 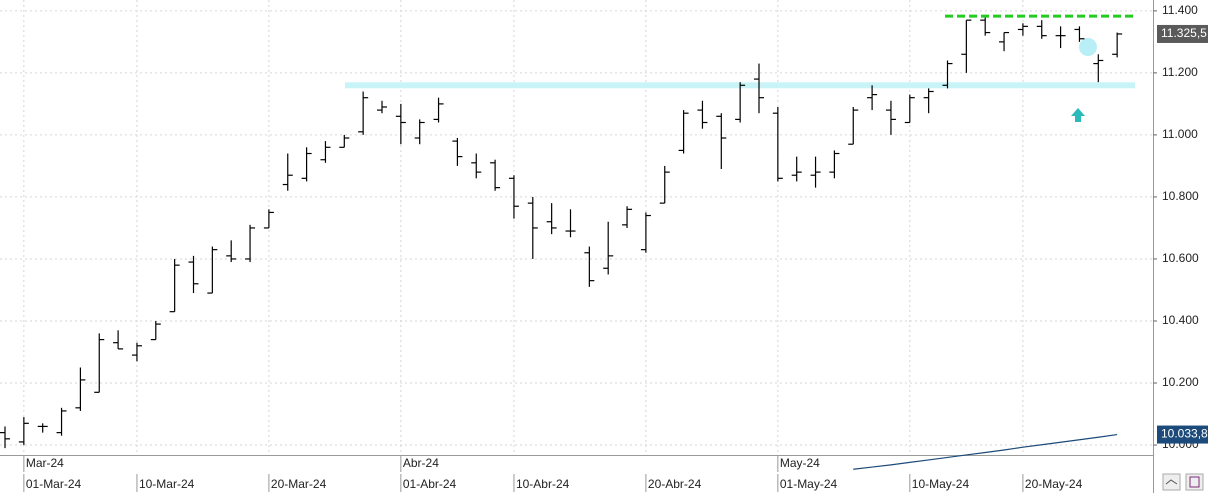 I want to click on save-button, so click(x=1194, y=482).